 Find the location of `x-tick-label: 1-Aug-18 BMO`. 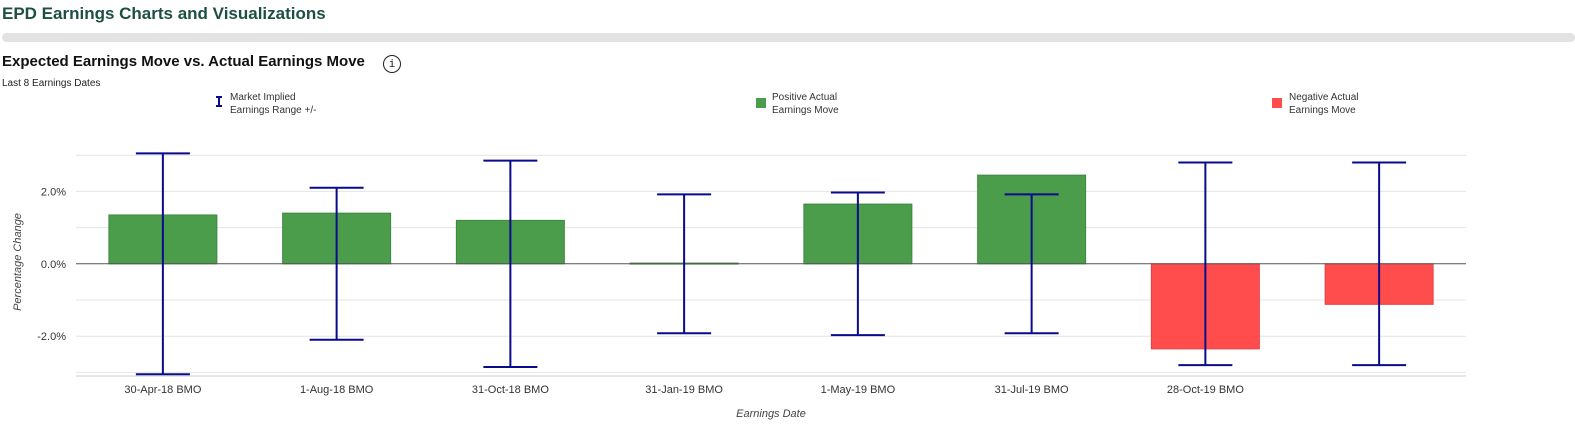

x-tick-label: 1-Aug-18 BMO is located at coordinates (337, 390).